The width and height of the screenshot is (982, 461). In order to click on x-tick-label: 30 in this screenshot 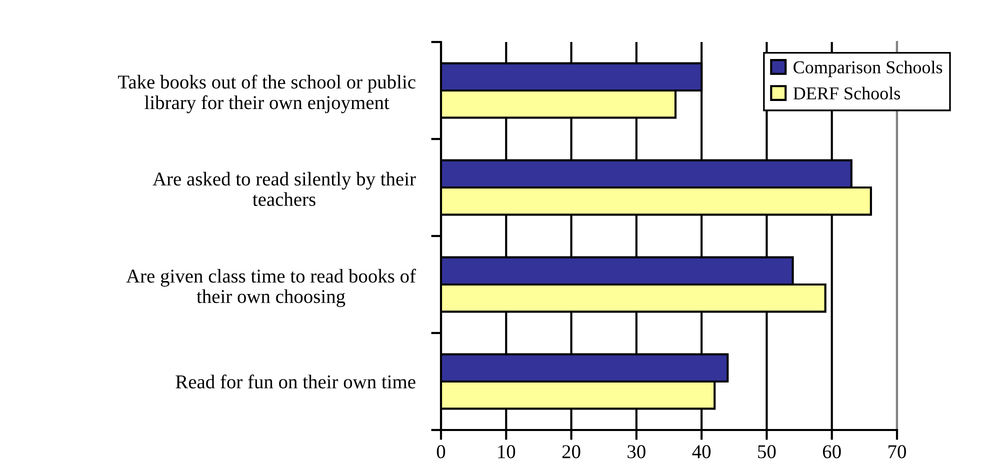, I will do `click(637, 451)`.